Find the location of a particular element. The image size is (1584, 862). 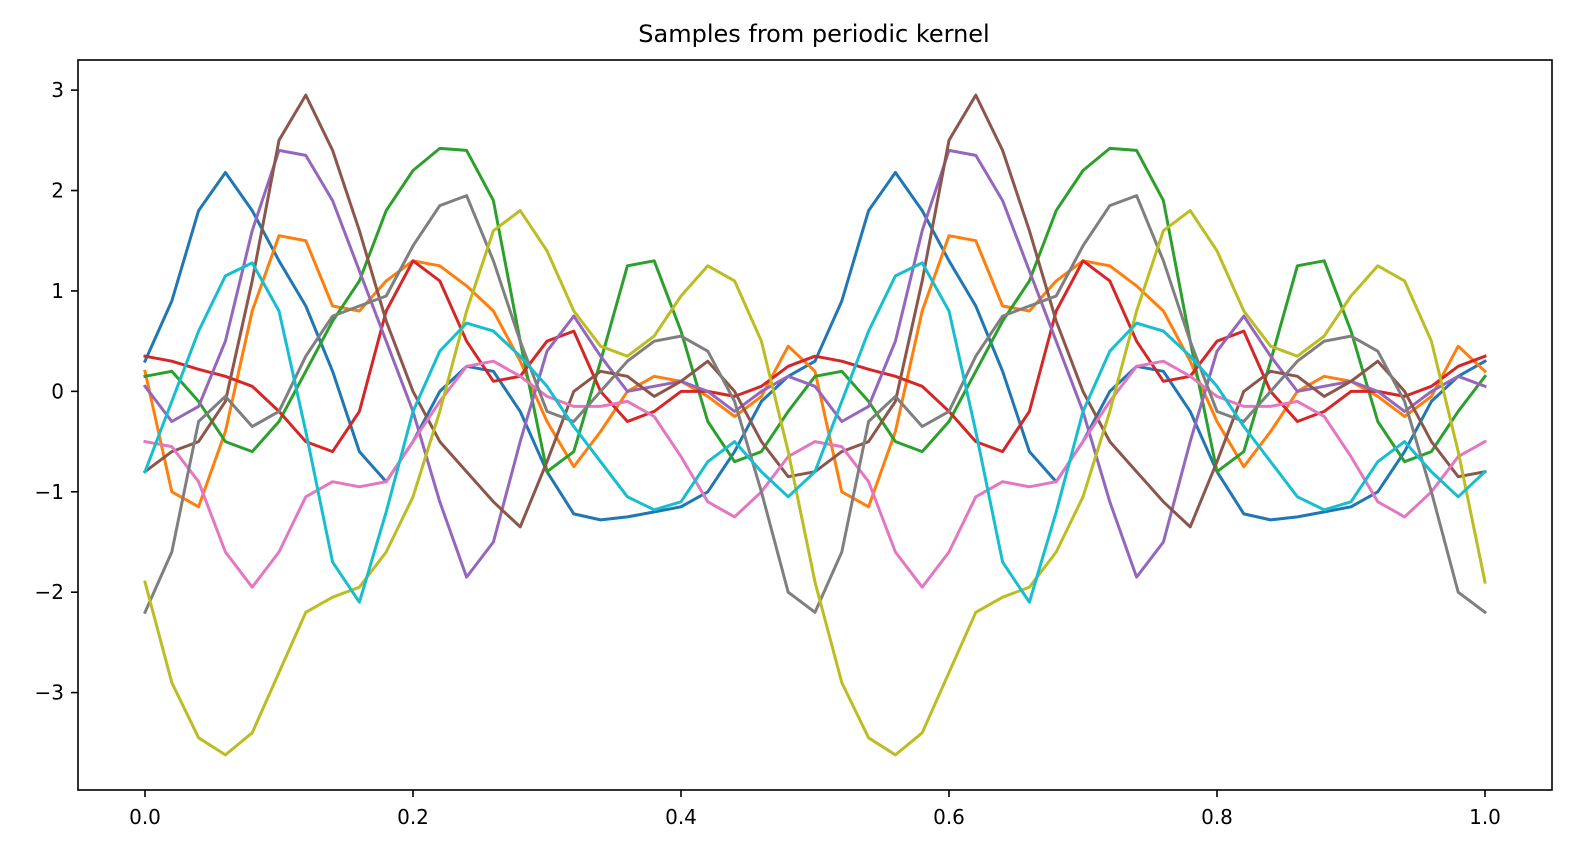

y-tick-label: 3 is located at coordinates (57, 90).